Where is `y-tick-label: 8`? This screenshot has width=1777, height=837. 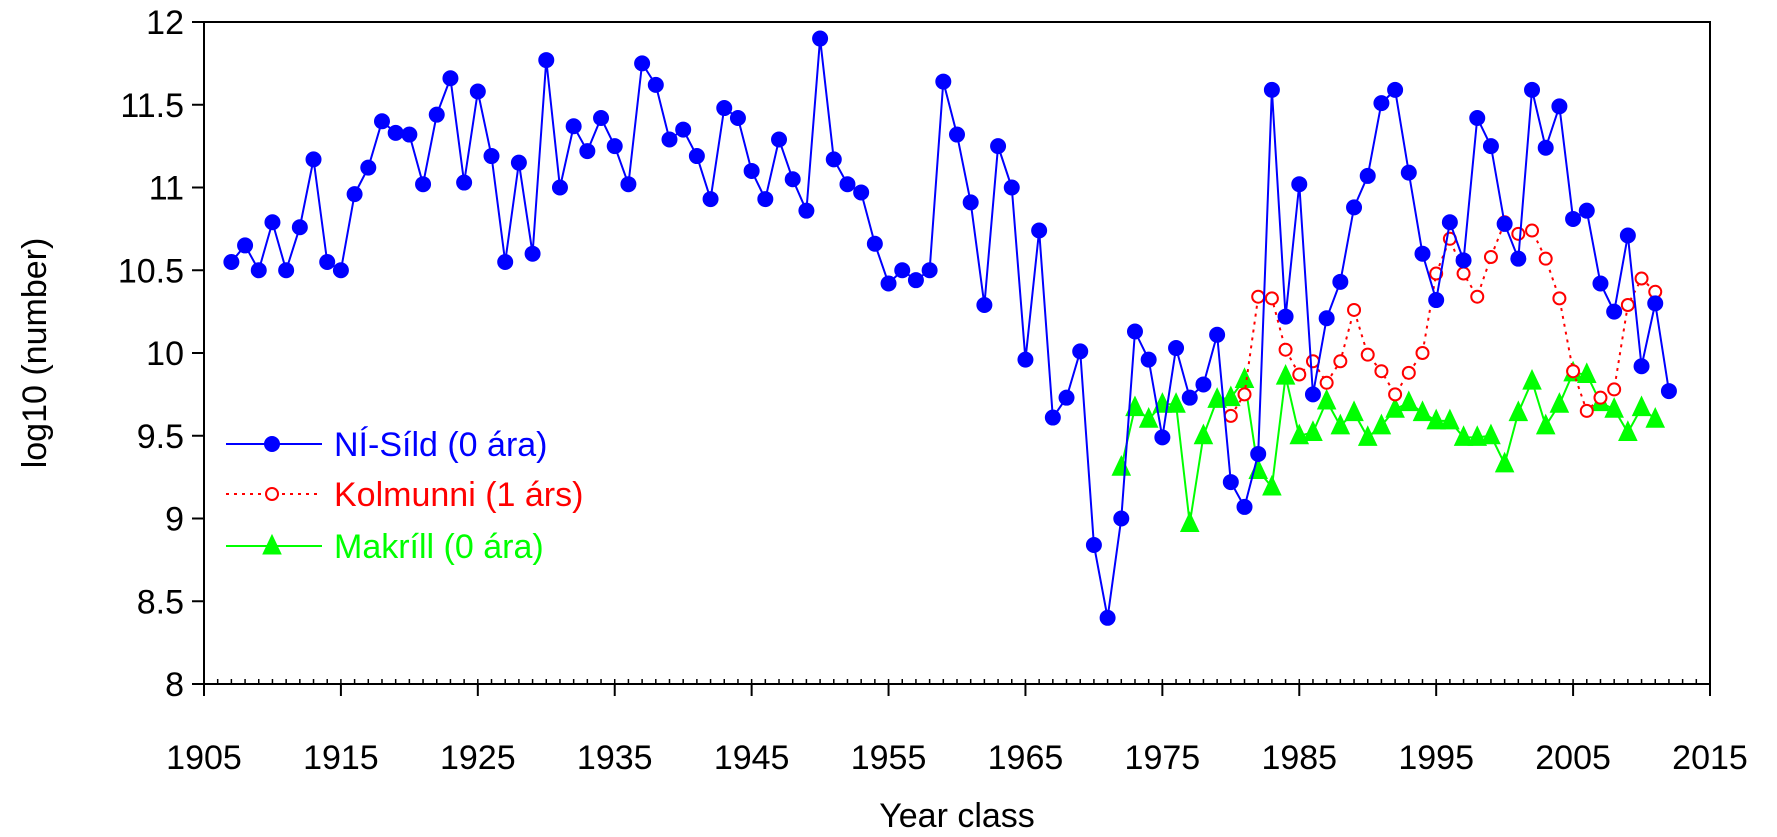 y-tick-label: 8 is located at coordinates (174, 685).